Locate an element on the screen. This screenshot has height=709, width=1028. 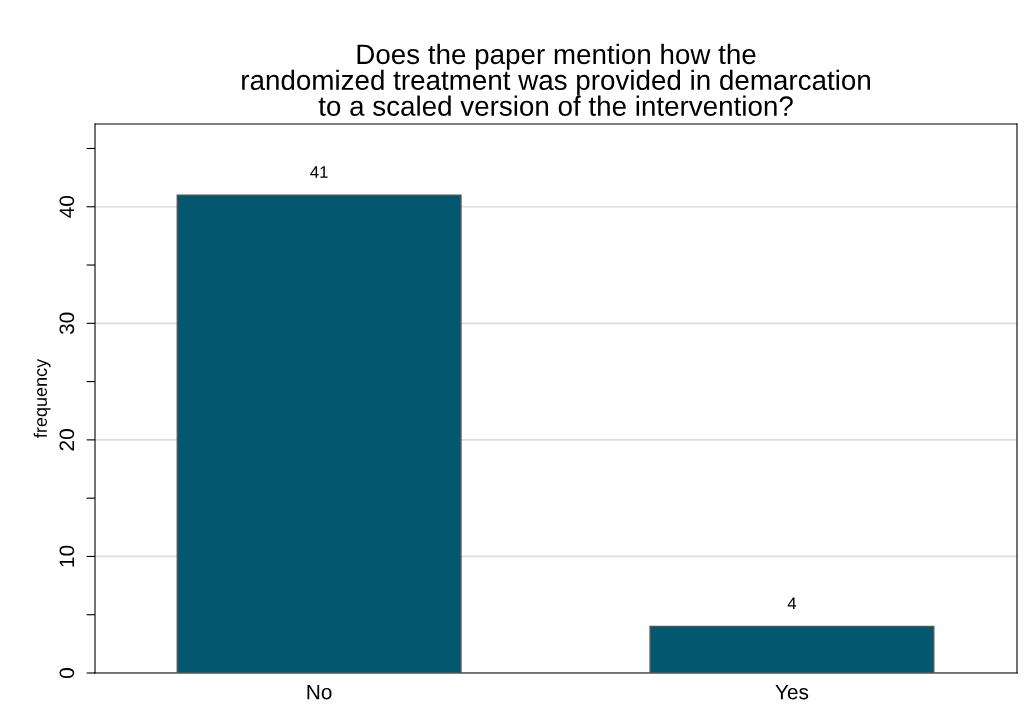
y-tick-label: 0 is located at coordinates (67, 673).